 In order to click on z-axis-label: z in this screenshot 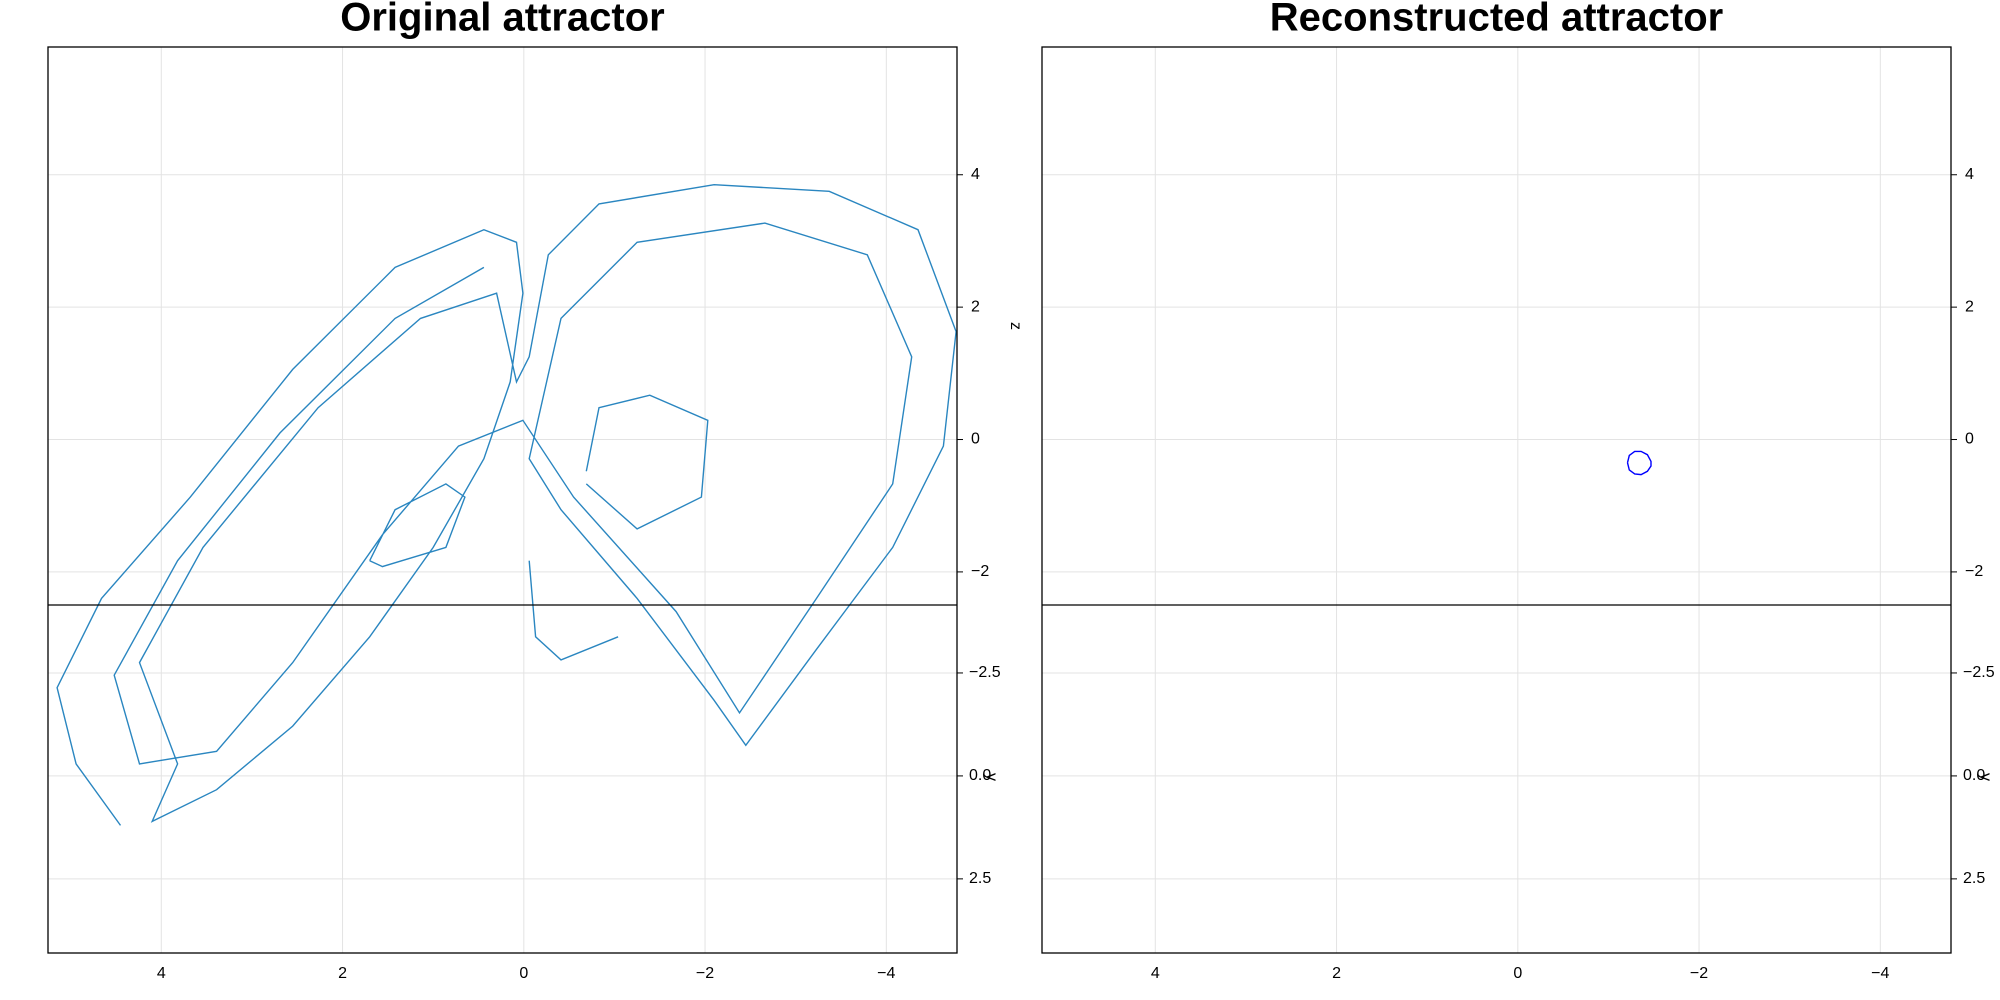, I will do `click(1015, 326)`.